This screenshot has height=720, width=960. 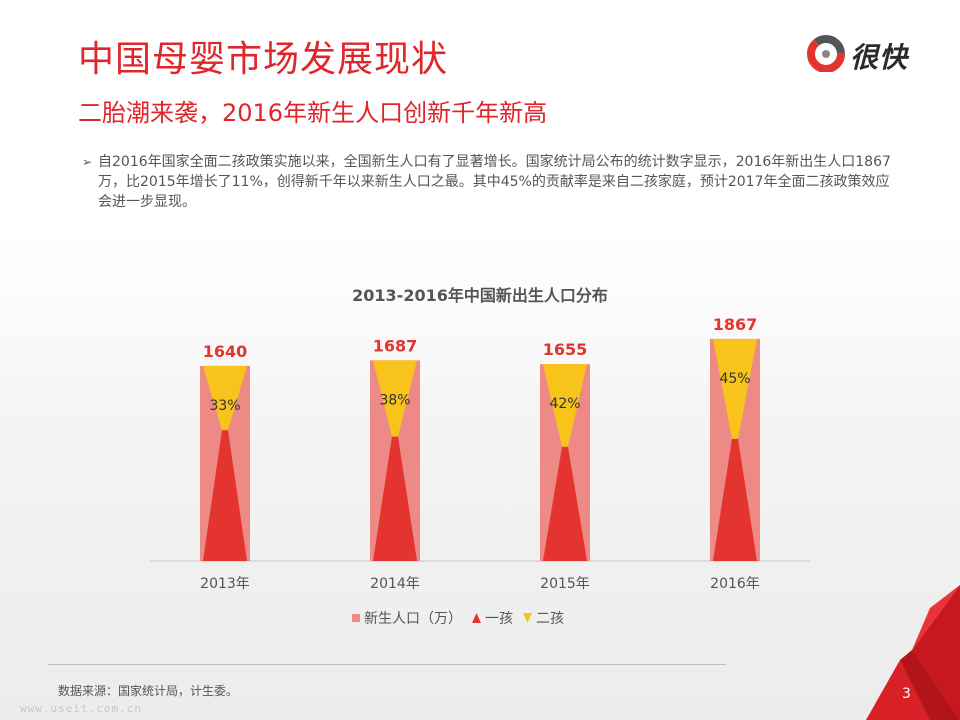 I want to click on legend-label-second-child: 二孩, so click(x=550, y=619).